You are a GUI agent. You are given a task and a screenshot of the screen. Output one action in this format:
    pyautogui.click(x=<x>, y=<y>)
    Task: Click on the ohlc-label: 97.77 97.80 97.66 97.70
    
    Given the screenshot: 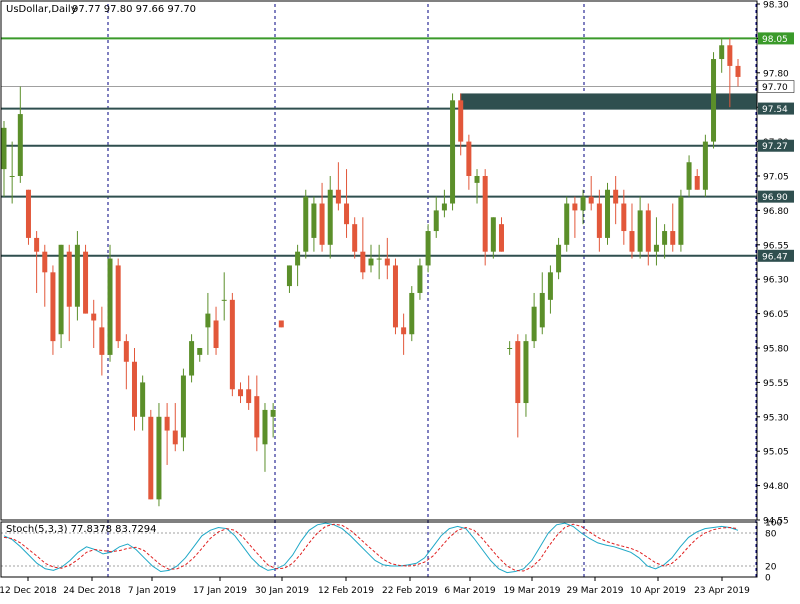 What is the action you would take?
    pyautogui.click(x=134, y=9)
    